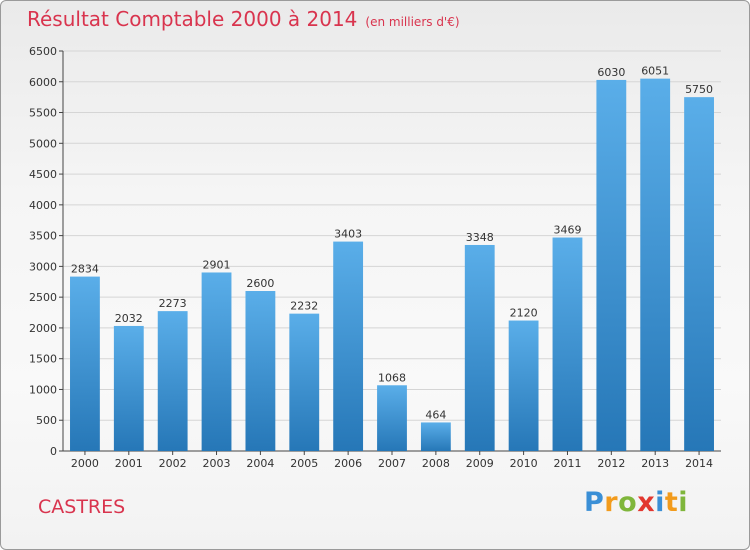 This screenshot has height=550, width=750. What do you see at coordinates (173, 463) in the screenshot?
I see `x-tick-label: 2002` at bounding box center [173, 463].